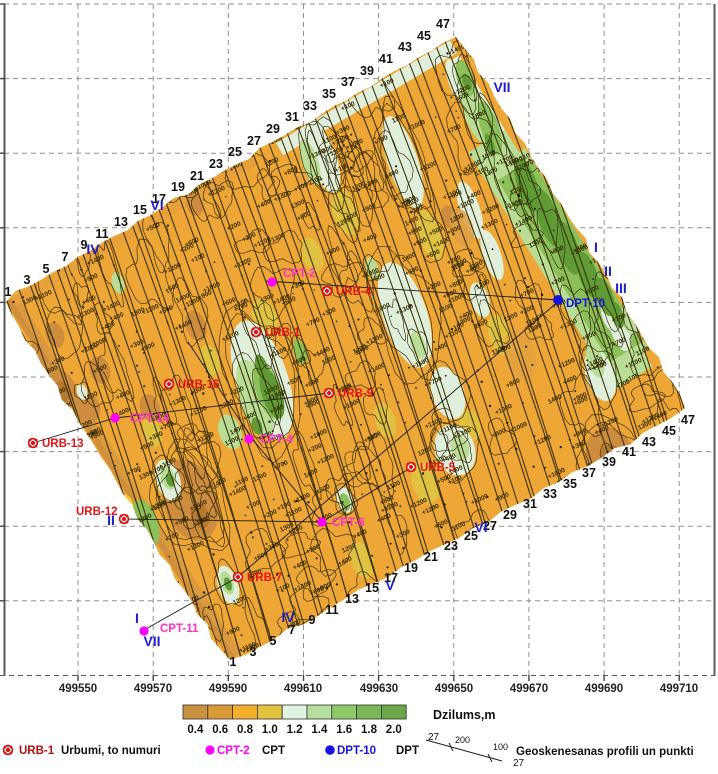 This screenshot has height=774, width=718. Describe the element at coordinates (111, 751) in the screenshot. I see `svg-text: Urbumi, to numuri` at that location.